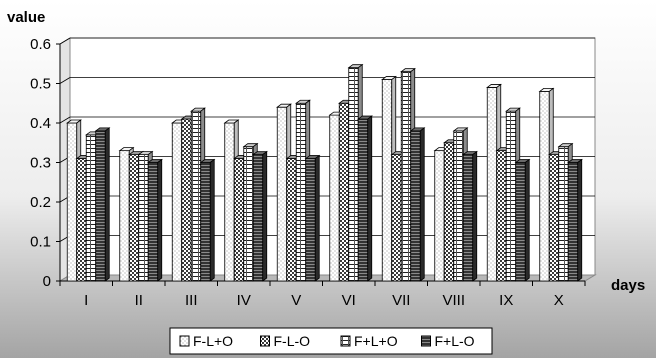  What do you see at coordinates (47, 281) in the screenshot?
I see `y-tick-label: 0` at bounding box center [47, 281].